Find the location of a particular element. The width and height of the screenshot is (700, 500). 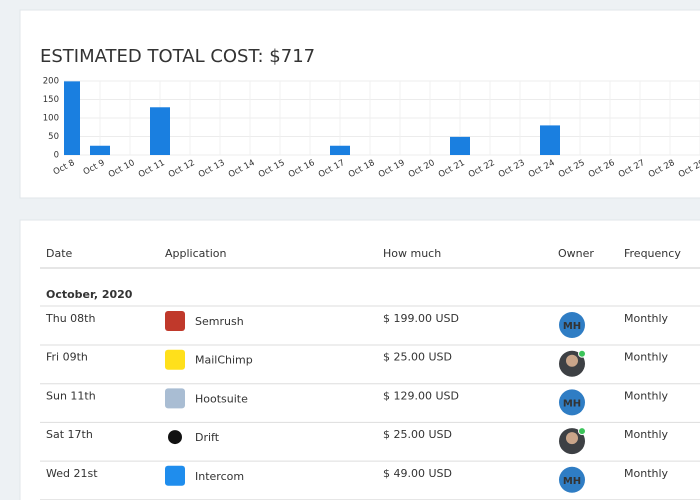

date: Thu 08th is located at coordinates (70, 318).